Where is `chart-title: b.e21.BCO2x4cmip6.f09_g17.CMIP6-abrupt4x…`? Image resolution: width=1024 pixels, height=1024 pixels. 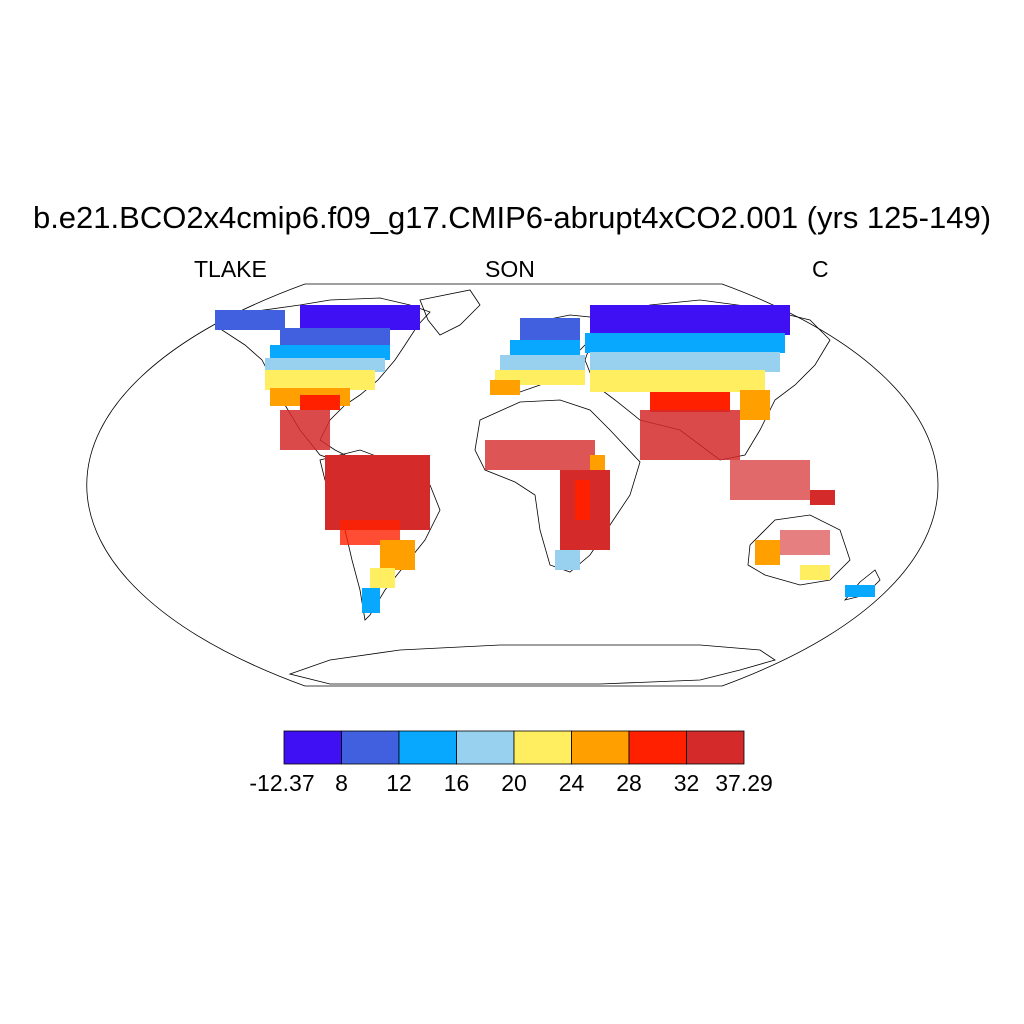
chart-title: b.e21.BCO2x4cmip6.f09_g17.CMIP6-abrupt4x… is located at coordinates (512, 217).